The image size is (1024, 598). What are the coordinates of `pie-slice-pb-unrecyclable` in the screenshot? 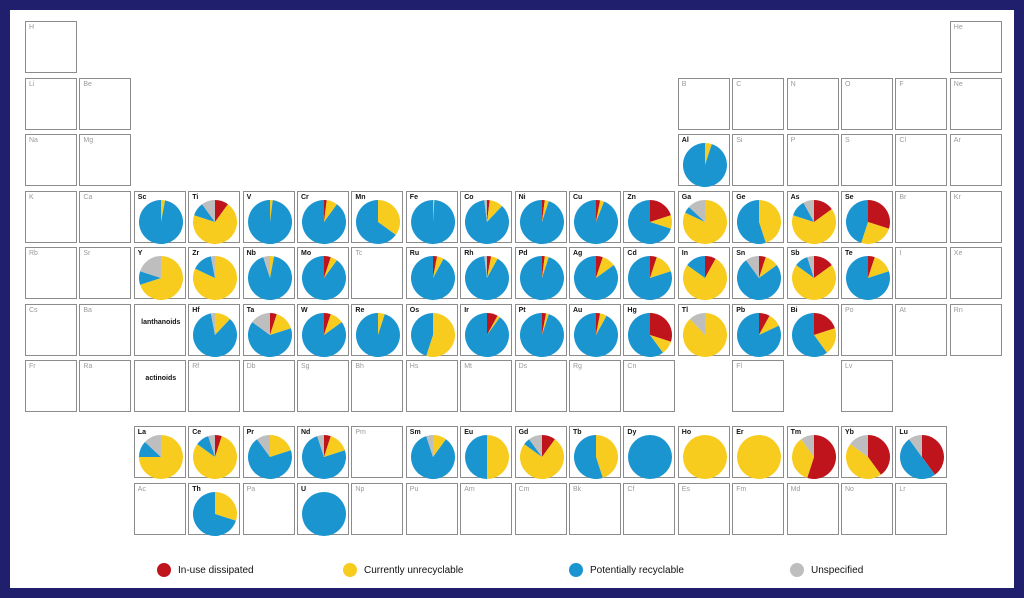 It's located at (769, 325).